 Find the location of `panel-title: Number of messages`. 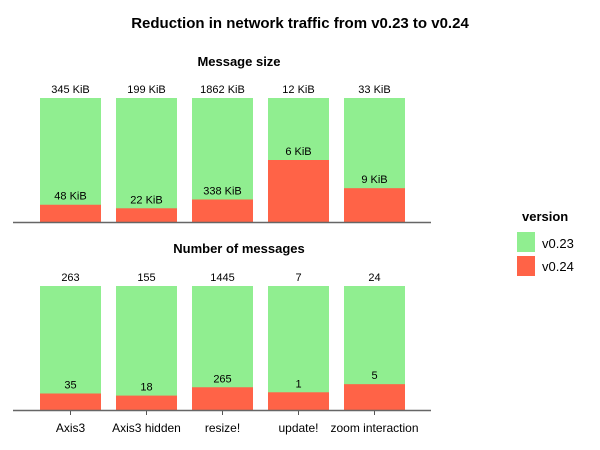

panel-title: Number of messages is located at coordinates (239, 248).